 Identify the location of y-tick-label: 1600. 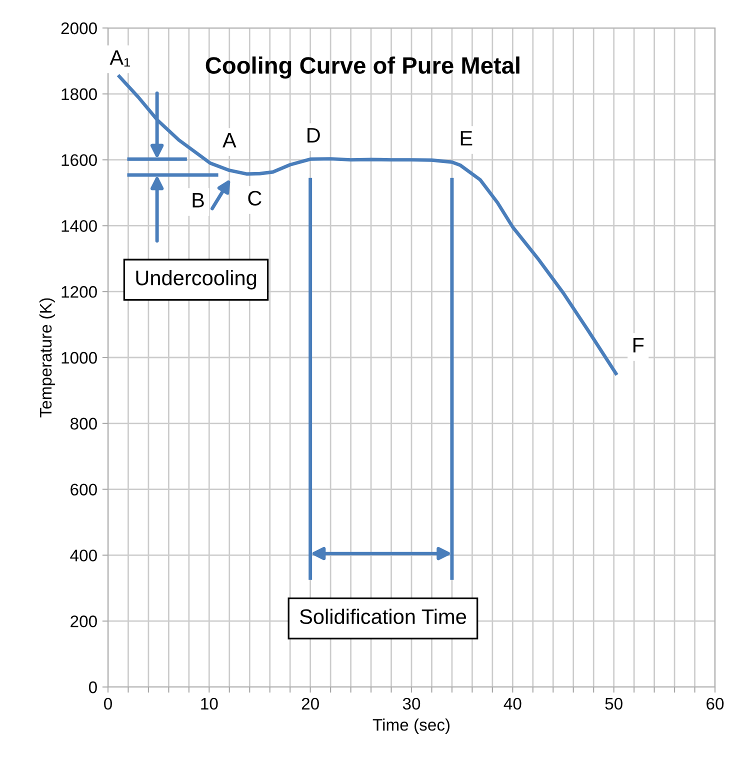
(79, 160).